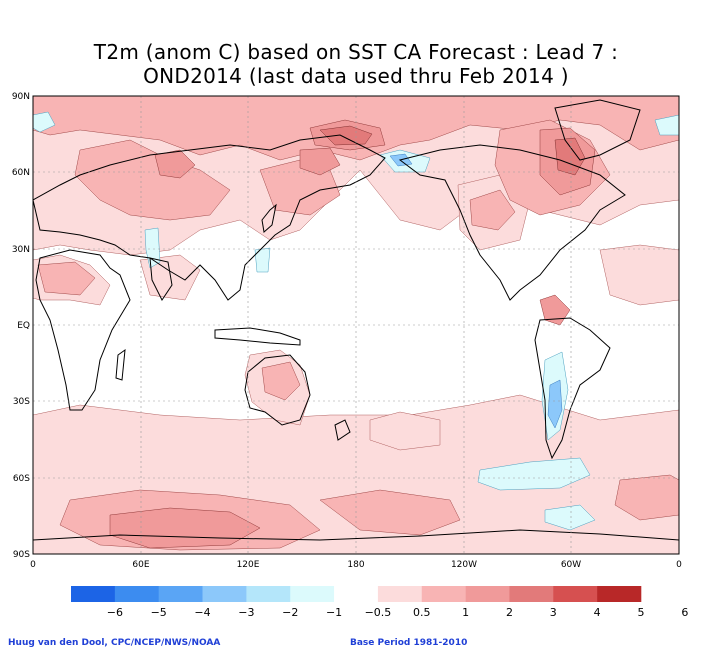 The width and height of the screenshot is (712, 650). What do you see at coordinates (334, 612) in the screenshot?
I see `colorbar-tick-label: −1` at bounding box center [334, 612].